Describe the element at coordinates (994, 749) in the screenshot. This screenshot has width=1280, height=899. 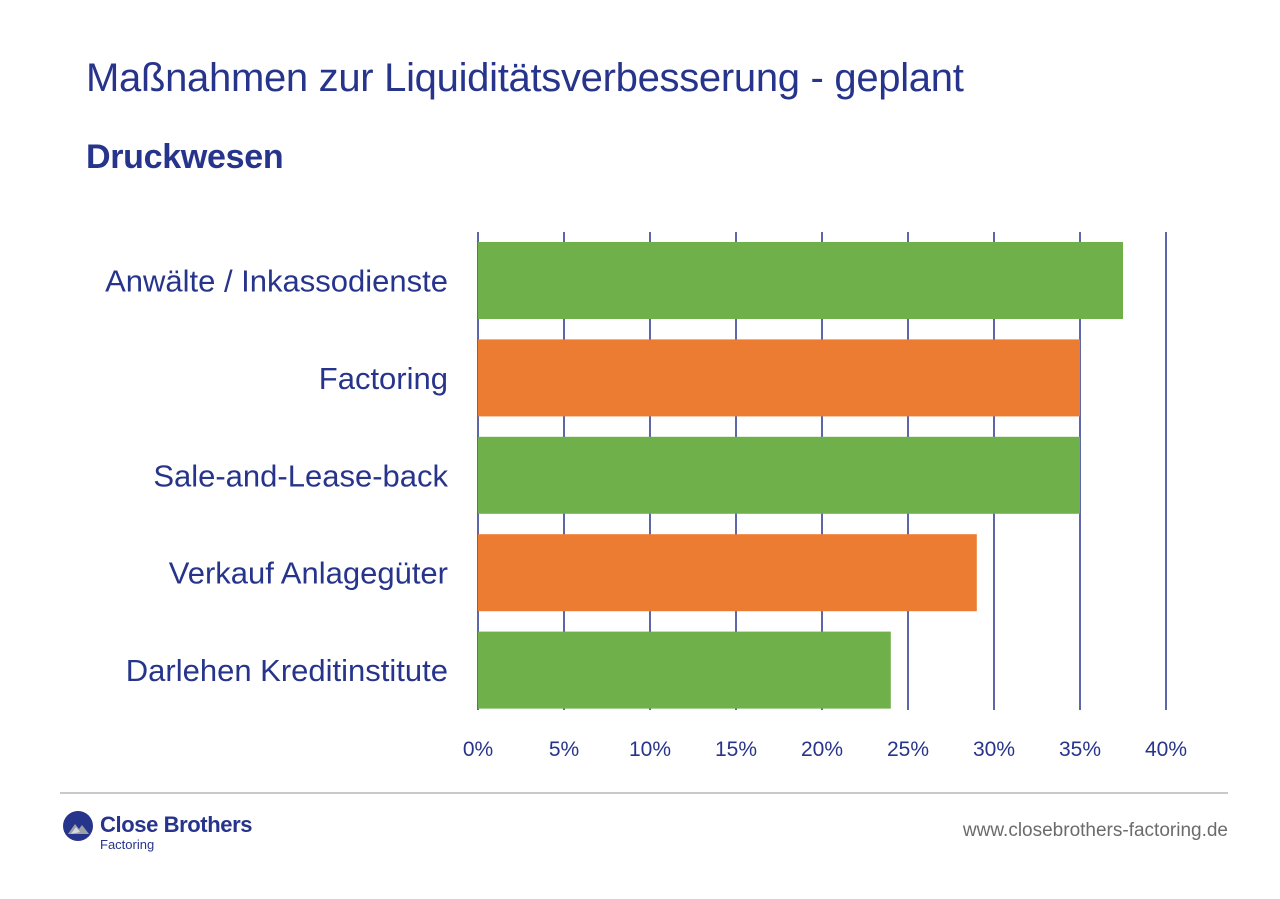
I see `x-tick-label: 30%` at that location.